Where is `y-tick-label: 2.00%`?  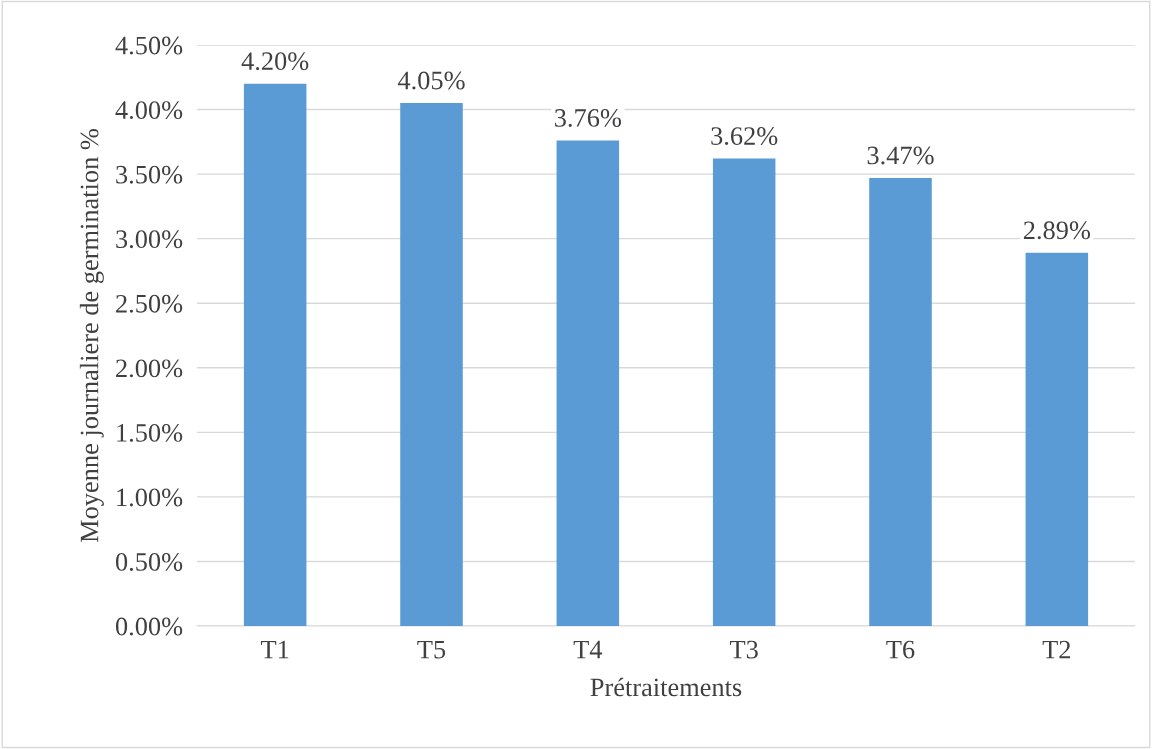
y-tick-label: 2.00% is located at coordinates (149, 368).